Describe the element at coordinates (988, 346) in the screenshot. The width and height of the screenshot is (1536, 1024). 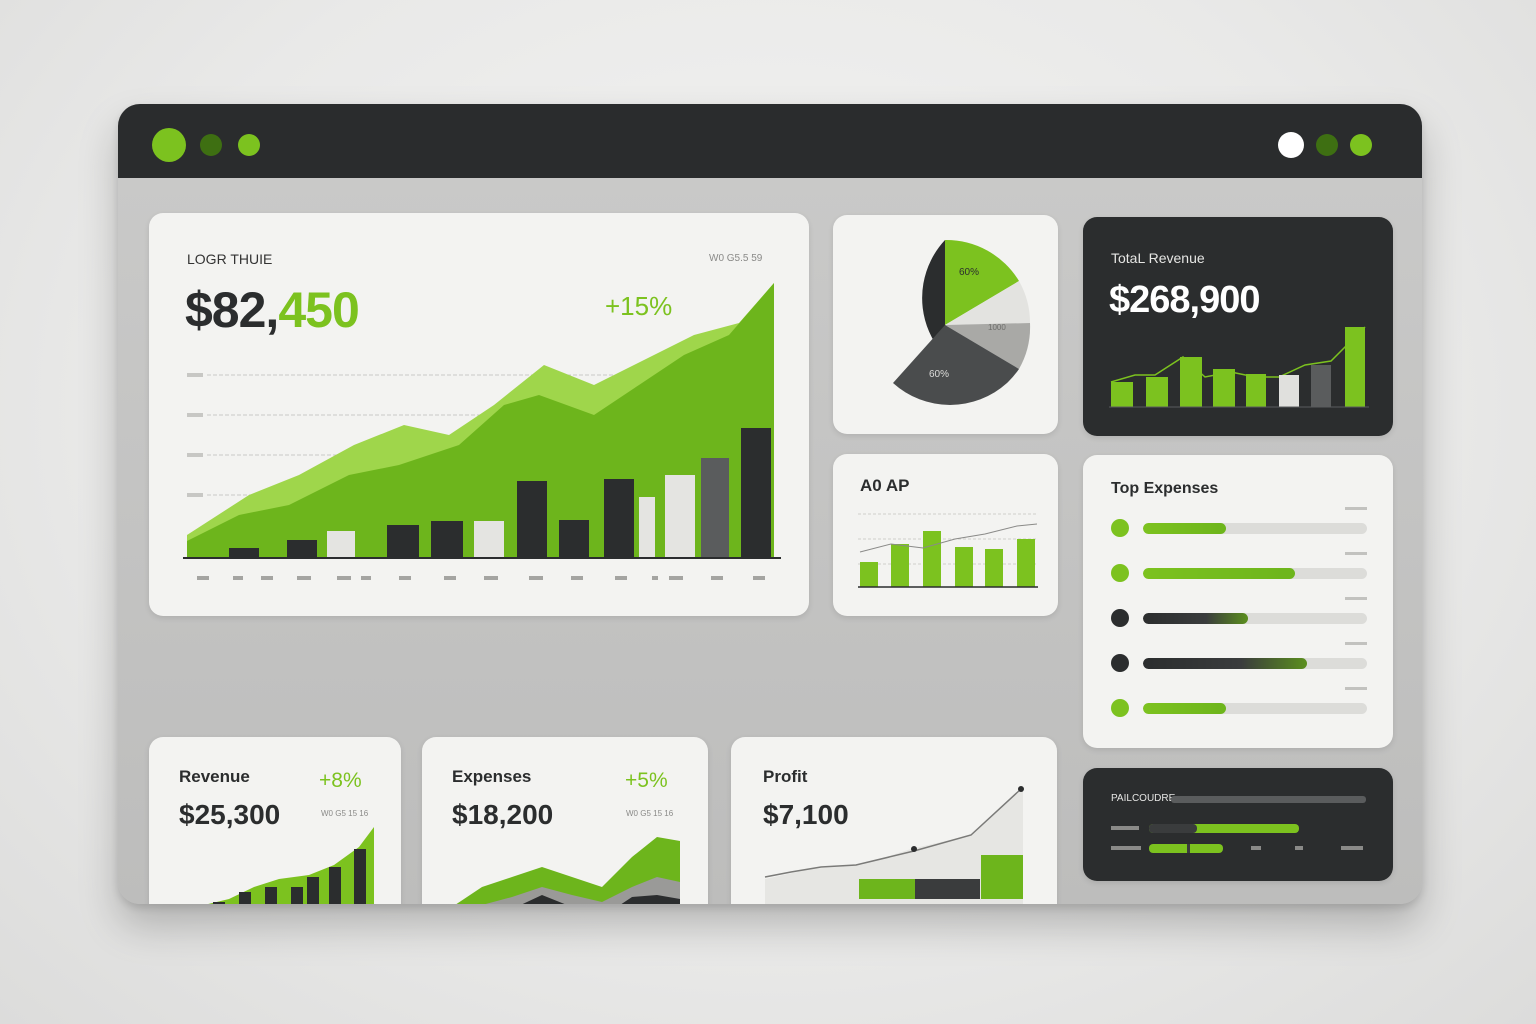
I see `pie-slice-mid` at that location.